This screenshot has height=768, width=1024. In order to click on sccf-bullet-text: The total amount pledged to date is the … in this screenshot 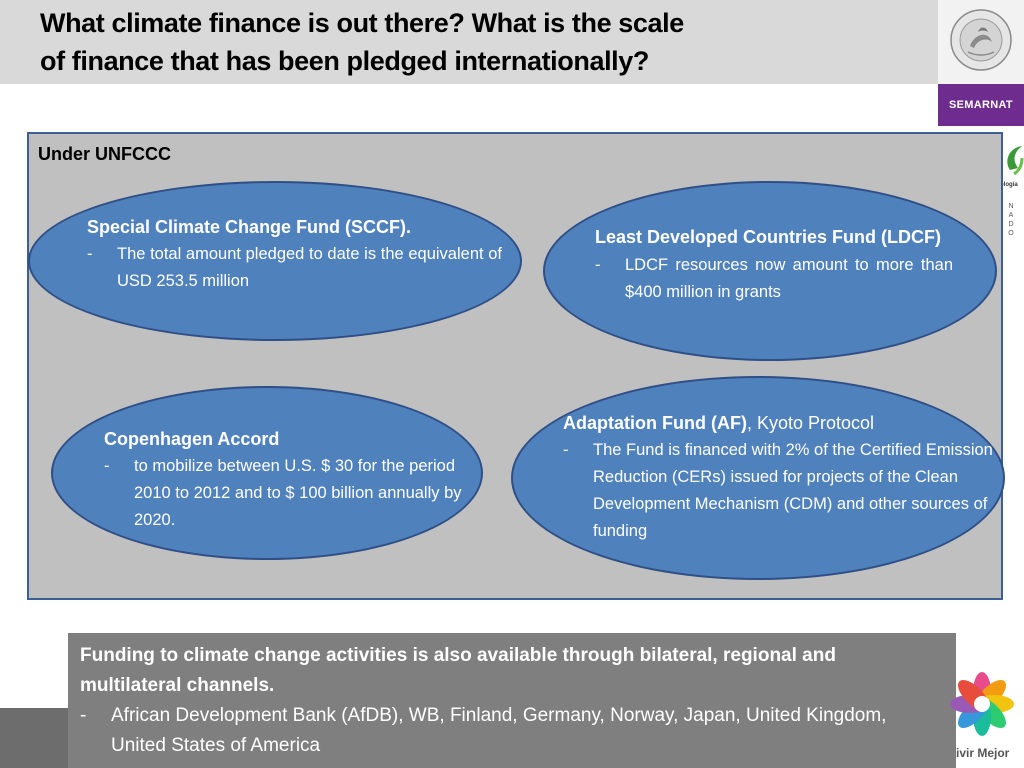, I will do `click(309, 267)`.